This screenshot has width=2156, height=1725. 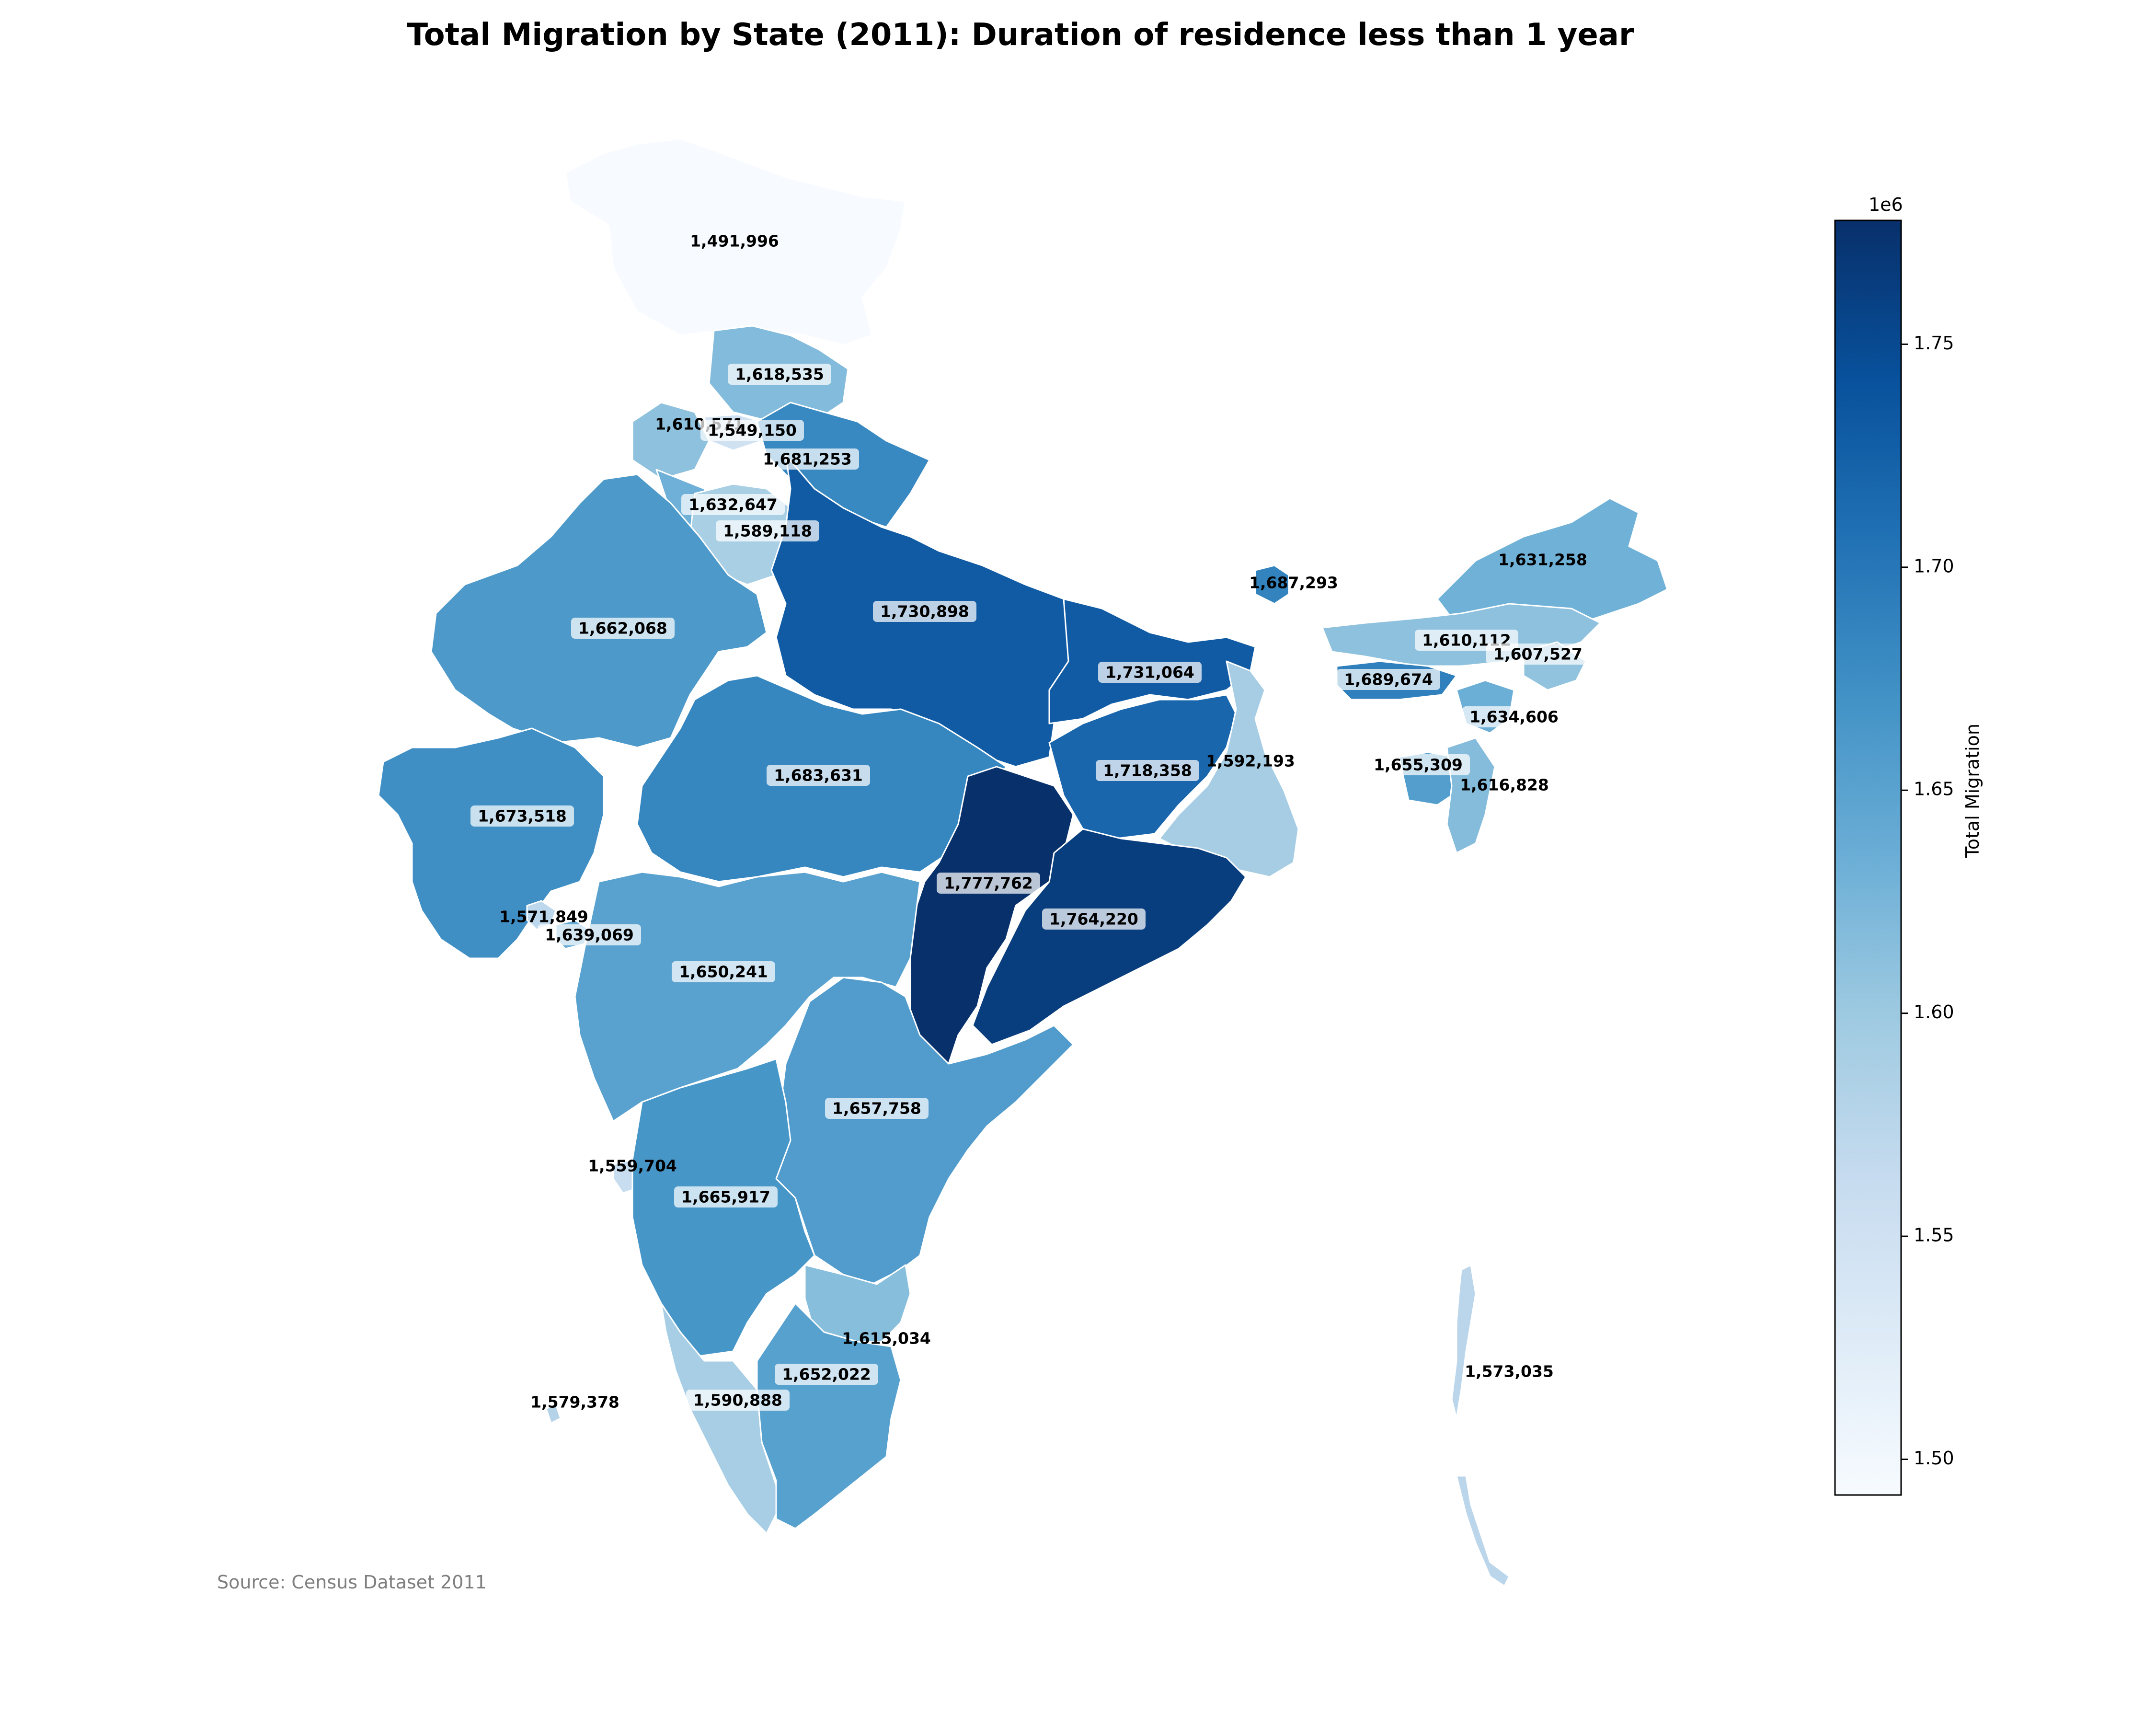 I want to click on value-label: 1,589,118, so click(x=767, y=531).